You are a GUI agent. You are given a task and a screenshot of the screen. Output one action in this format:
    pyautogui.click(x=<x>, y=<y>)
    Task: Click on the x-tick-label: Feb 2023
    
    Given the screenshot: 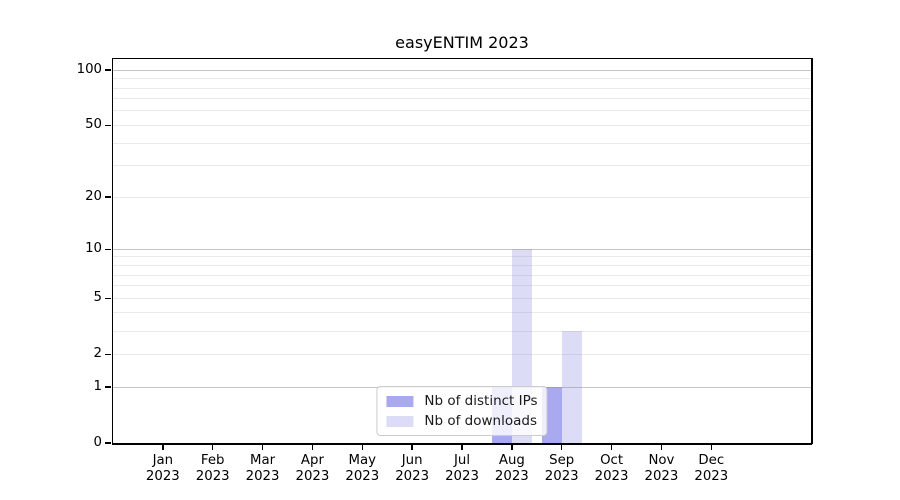 What is the action you would take?
    pyautogui.click(x=213, y=469)
    